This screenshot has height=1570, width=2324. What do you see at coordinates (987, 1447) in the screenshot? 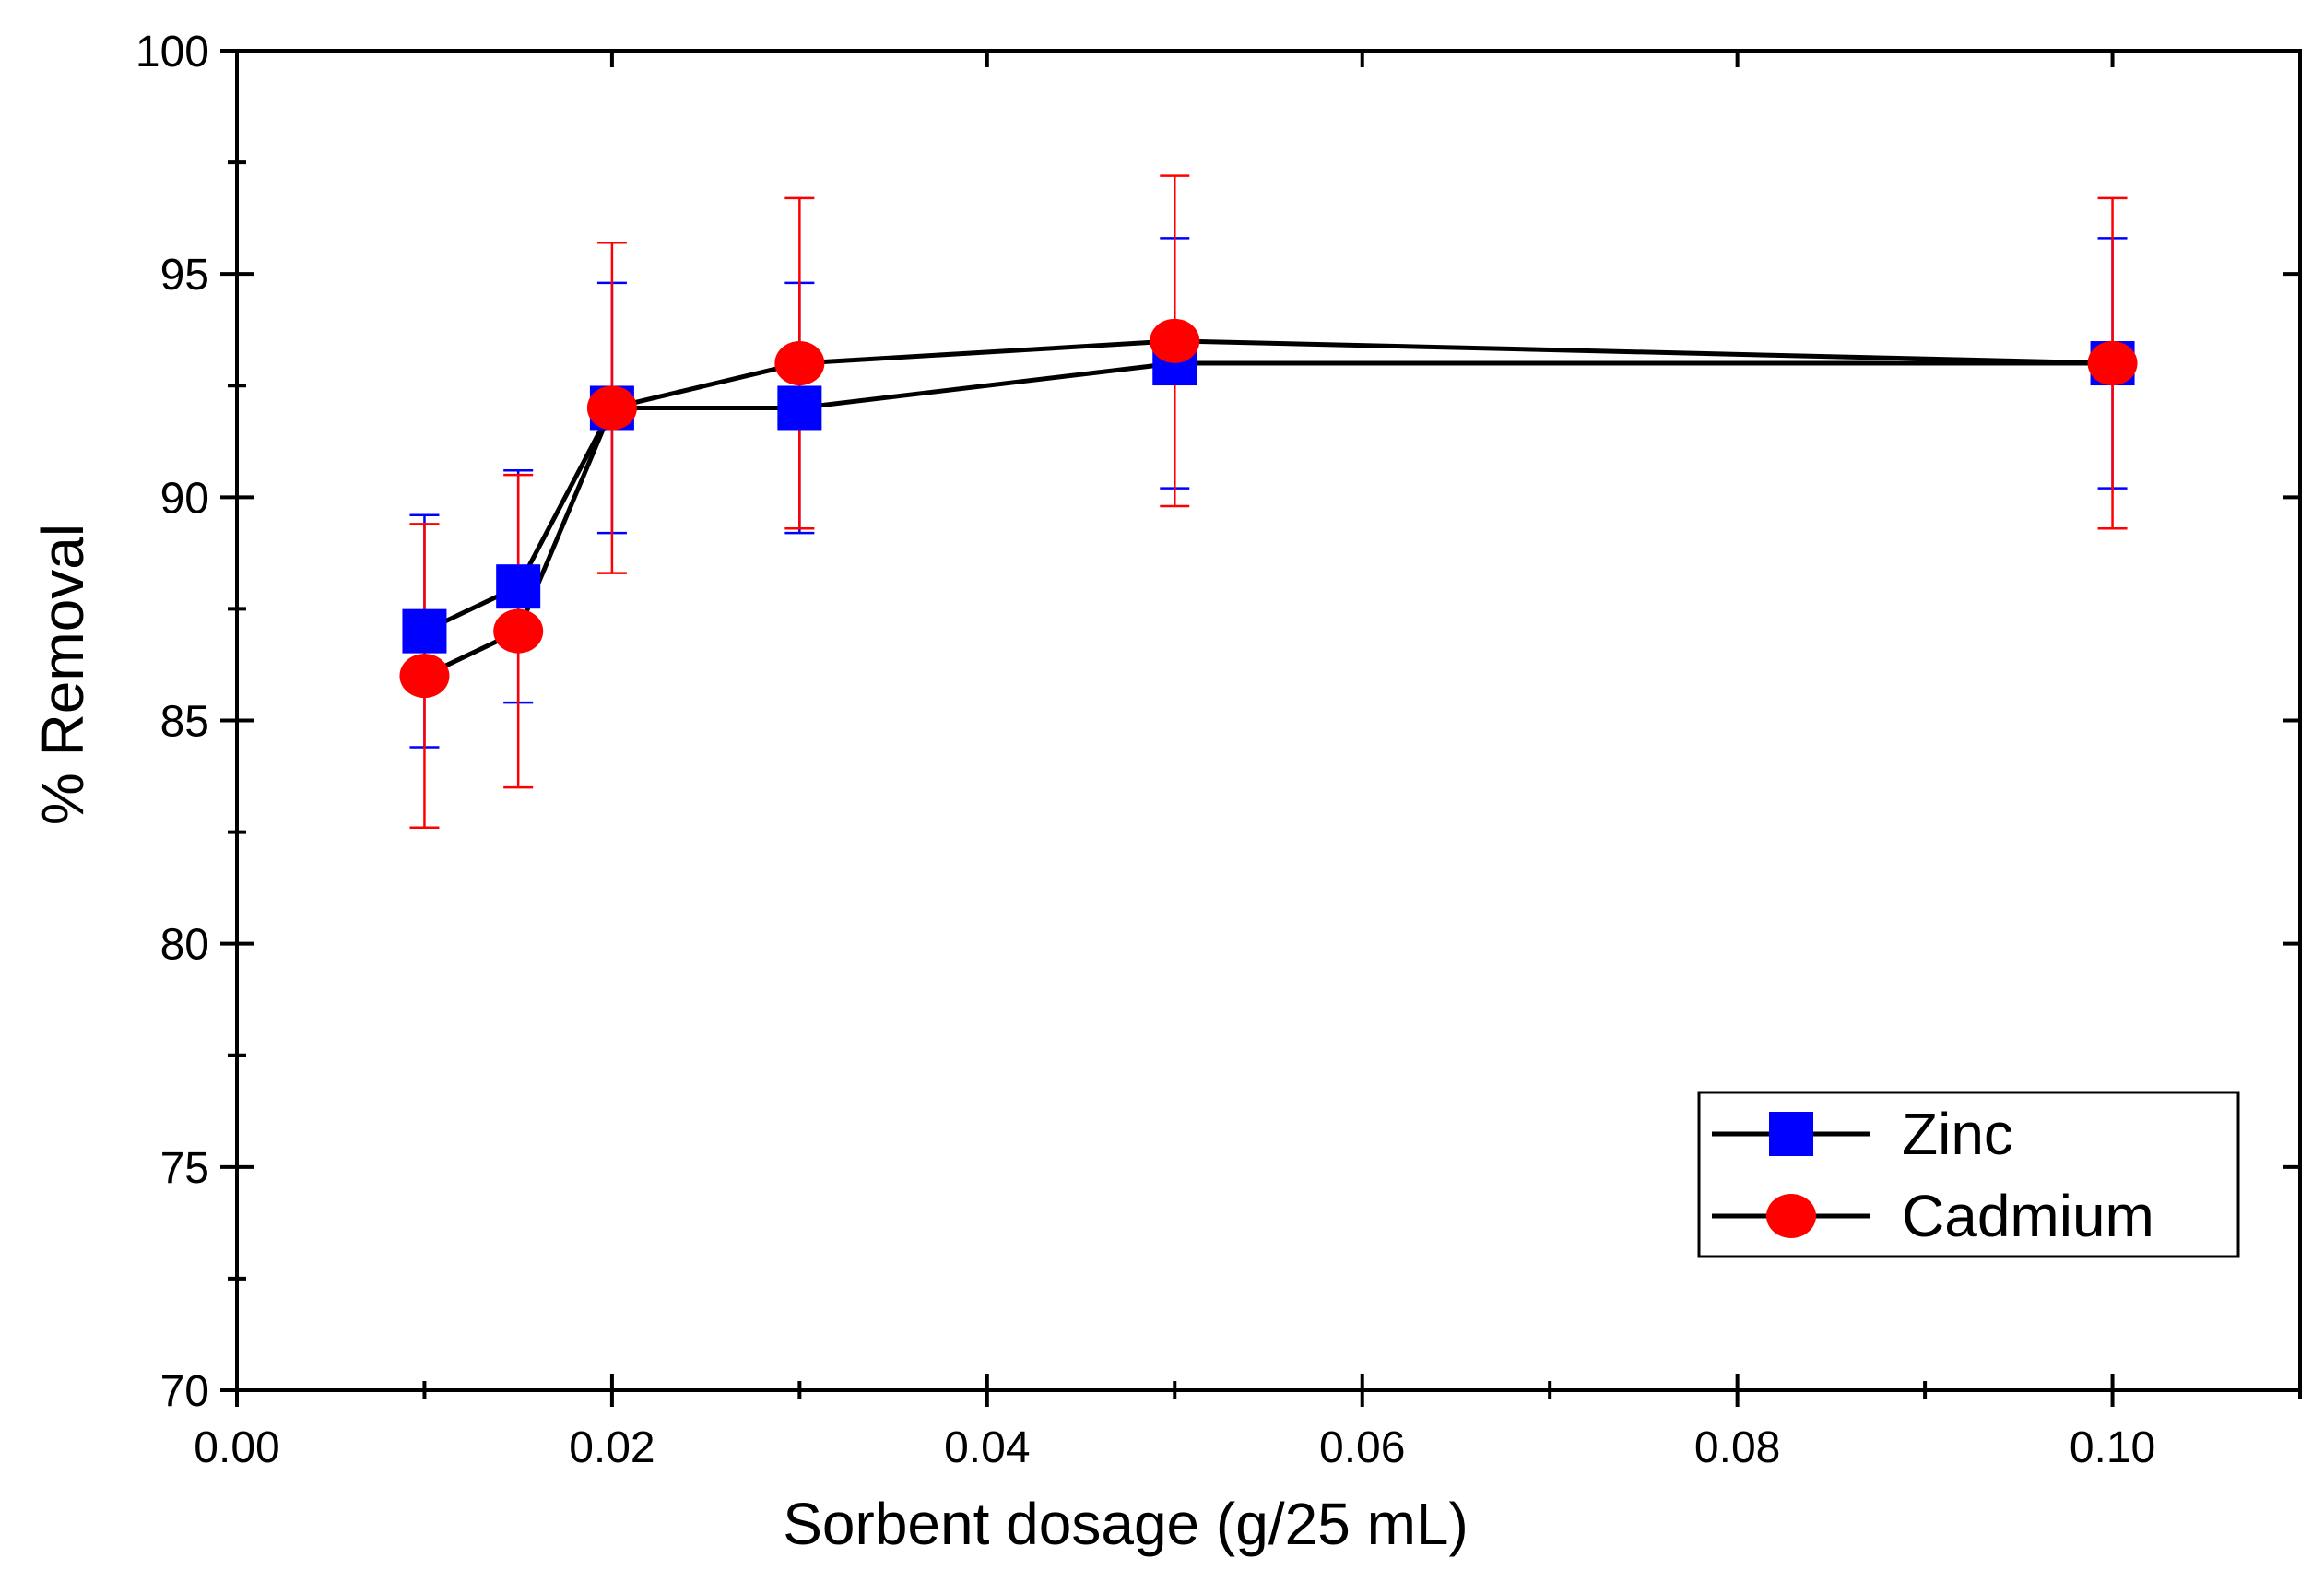
I see `x-tick-label: 0.04` at bounding box center [987, 1447].